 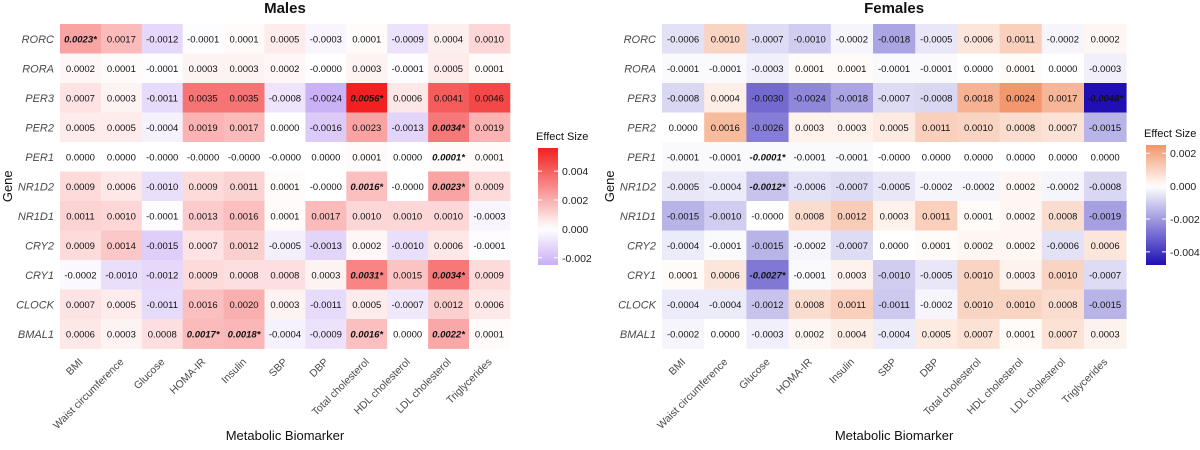 I want to click on cell-label: 0.0011, so click(x=852, y=305).